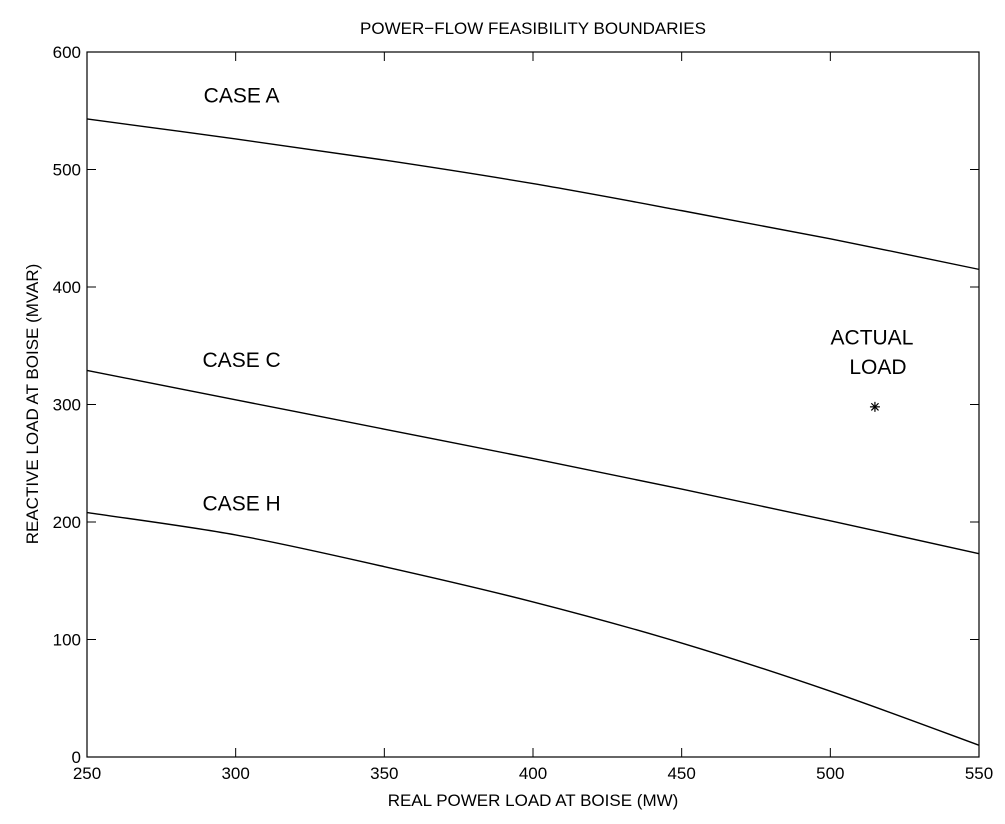 This screenshot has width=1005, height=824. What do you see at coordinates (384, 773) in the screenshot?
I see `x-tick-label: 350` at bounding box center [384, 773].